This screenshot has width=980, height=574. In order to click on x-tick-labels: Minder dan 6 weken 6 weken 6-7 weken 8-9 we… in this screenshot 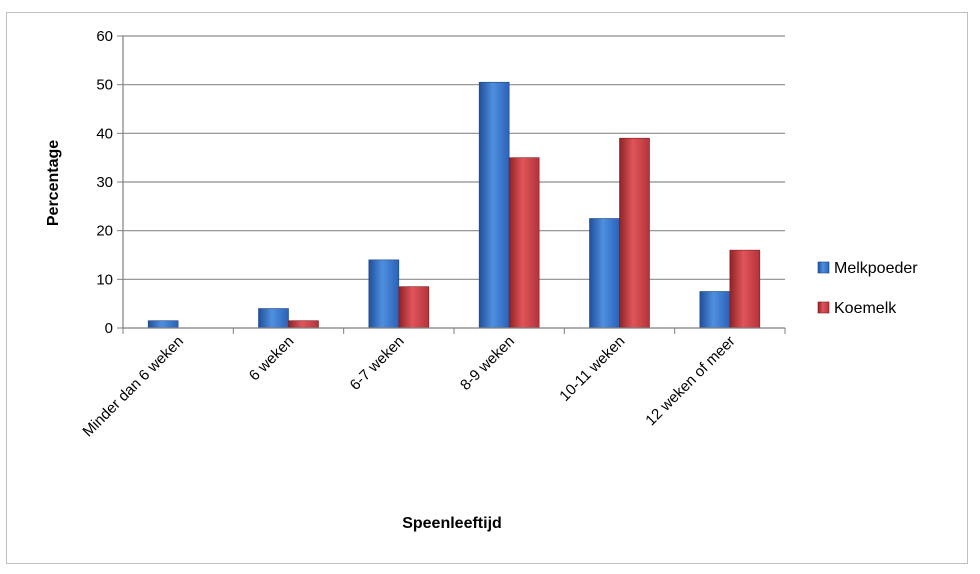, I will do `click(408, 387)`.